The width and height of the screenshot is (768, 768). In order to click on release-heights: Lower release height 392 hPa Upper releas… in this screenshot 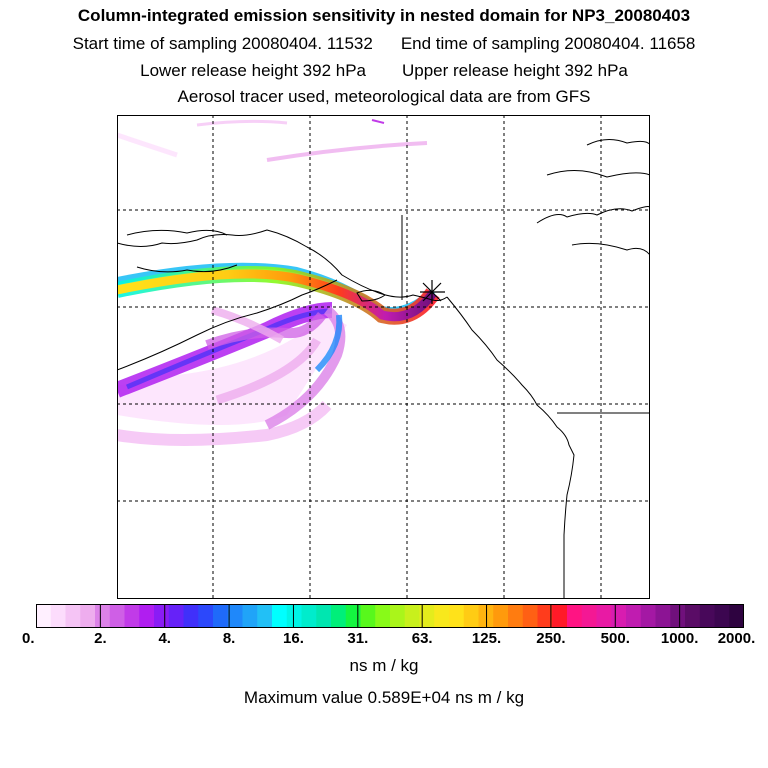, I will do `click(384, 71)`.